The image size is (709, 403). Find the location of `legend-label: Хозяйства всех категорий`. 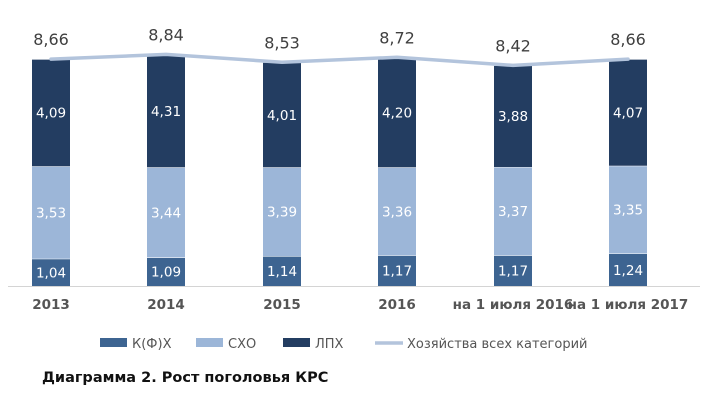

legend-label: Хозяйства всех категорий is located at coordinates (497, 344).